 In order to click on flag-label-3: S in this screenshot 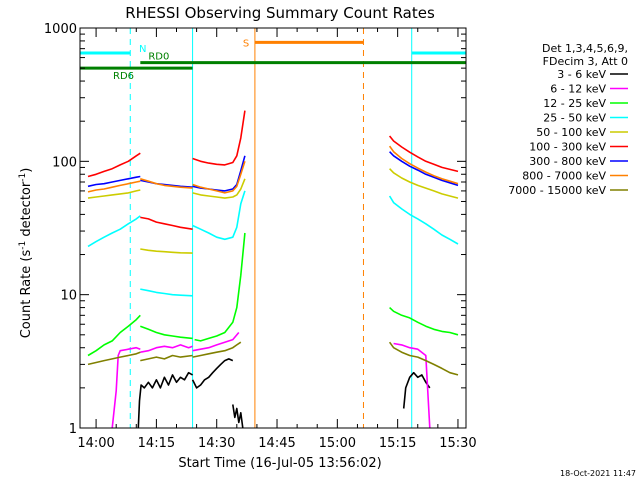, I will do `click(246, 43)`.